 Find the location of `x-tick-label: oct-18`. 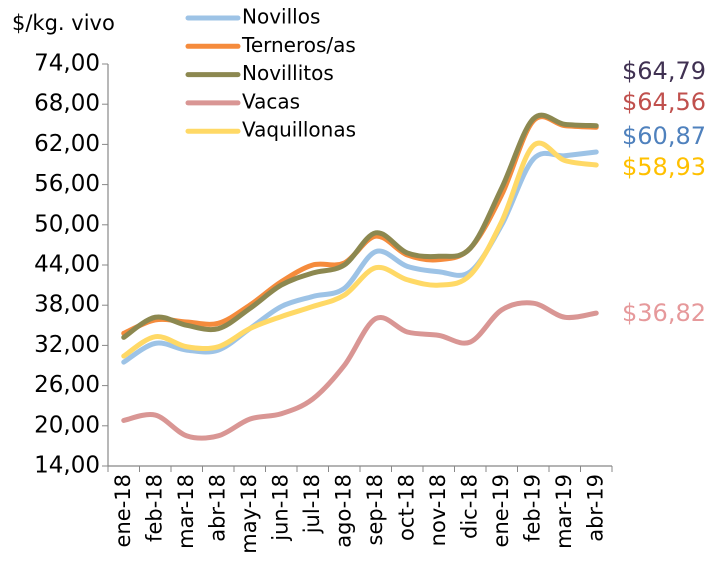

x-tick-label: oct-18 is located at coordinates (406, 507).